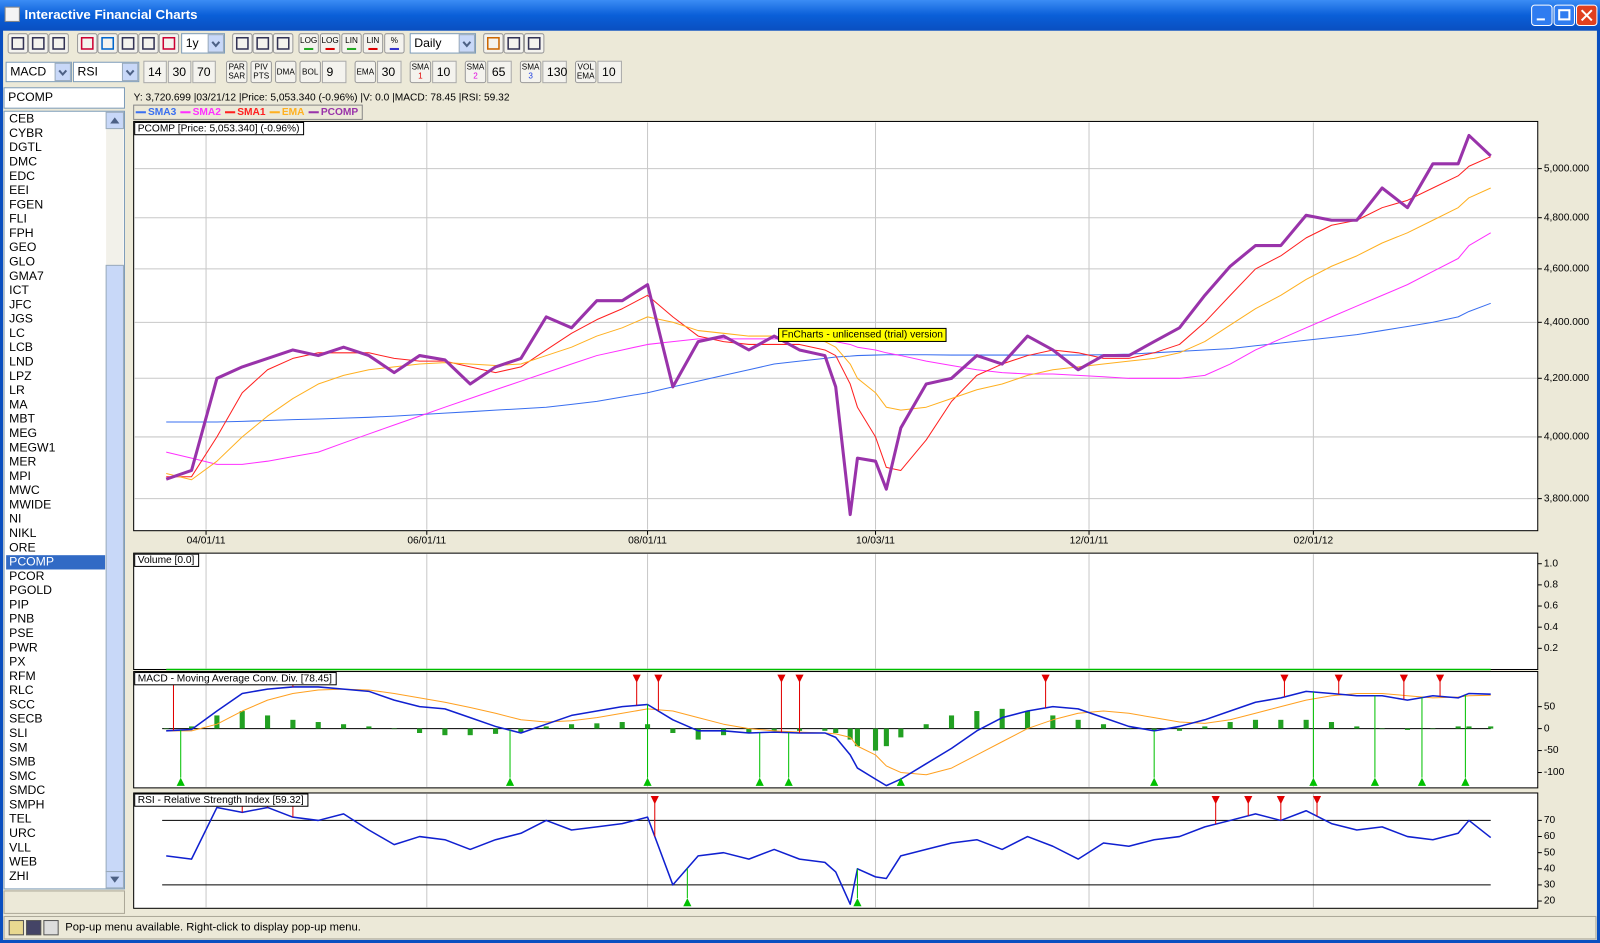  What do you see at coordinates (22, 533) in the screenshot?
I see `symbol-item: NIKL` at bounding box center [22, 533].